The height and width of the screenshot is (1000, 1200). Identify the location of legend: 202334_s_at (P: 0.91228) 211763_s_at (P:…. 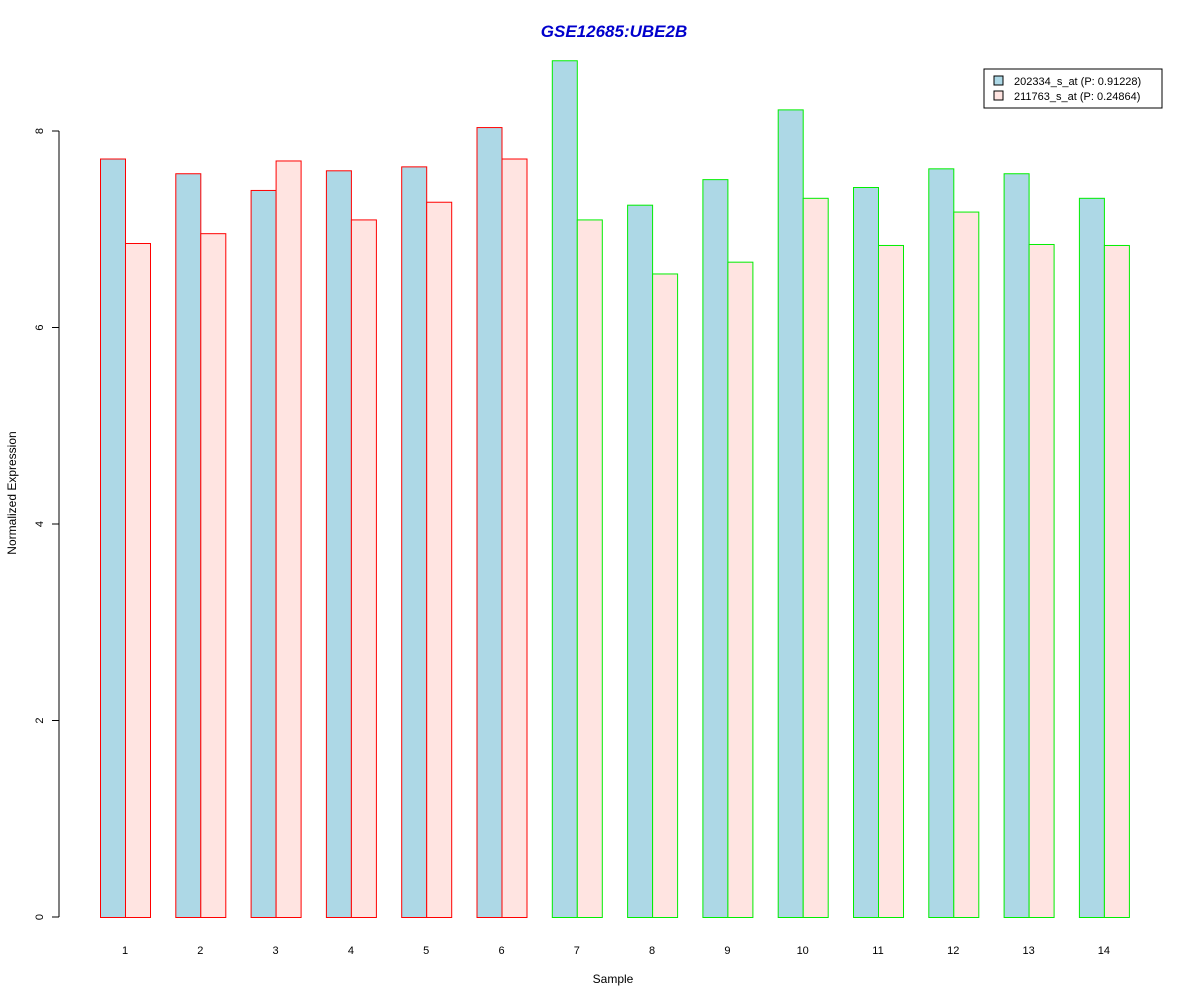
(1073, 88).